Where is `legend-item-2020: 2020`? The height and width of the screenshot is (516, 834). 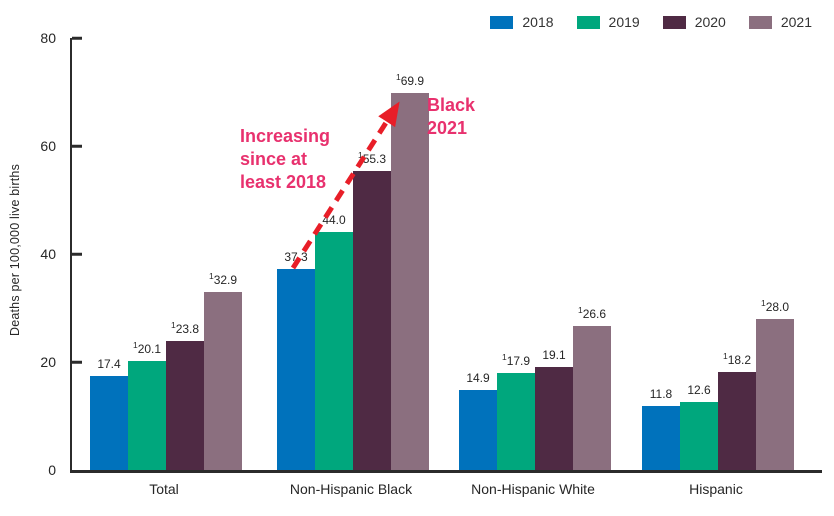 legend-item-2020: 2020 is located at coordinates (694, 22).